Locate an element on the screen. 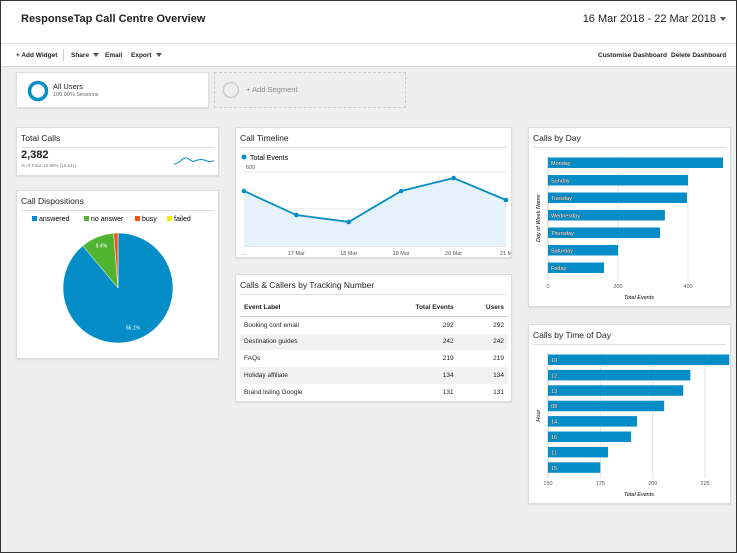 The width and height of the screenshot is (737, 553). category-label: Wednesday is located at coordinates (565, 217).